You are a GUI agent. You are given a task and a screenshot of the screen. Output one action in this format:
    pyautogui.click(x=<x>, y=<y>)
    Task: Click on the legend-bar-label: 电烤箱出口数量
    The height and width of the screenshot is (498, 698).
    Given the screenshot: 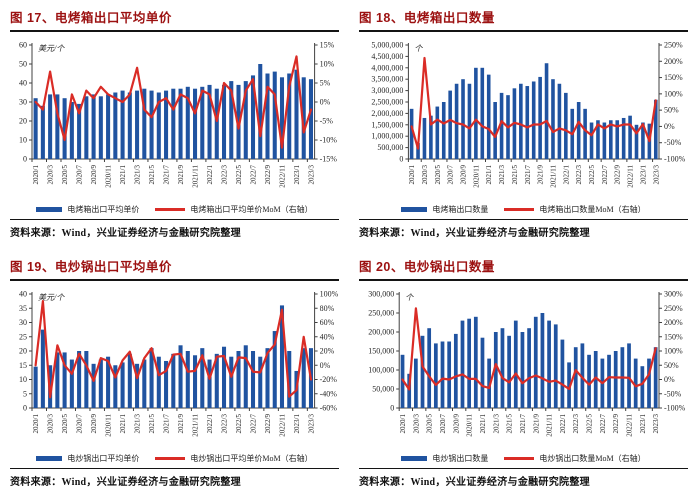 What is the action you would take?
    pyautogui.click(x=460, y=209)
    